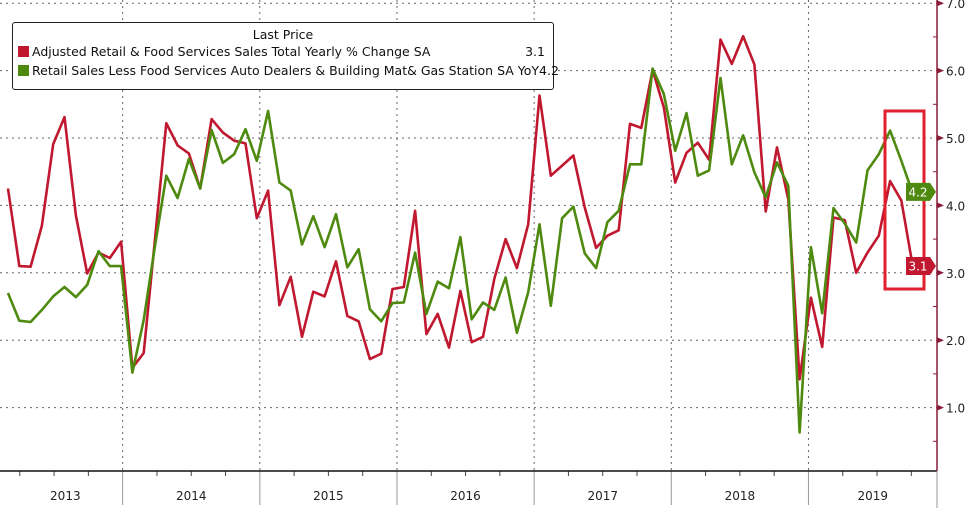  Describe the element at coordinates (283, 34) in the screenshot. I see `legend-title: Last Price` at that location.